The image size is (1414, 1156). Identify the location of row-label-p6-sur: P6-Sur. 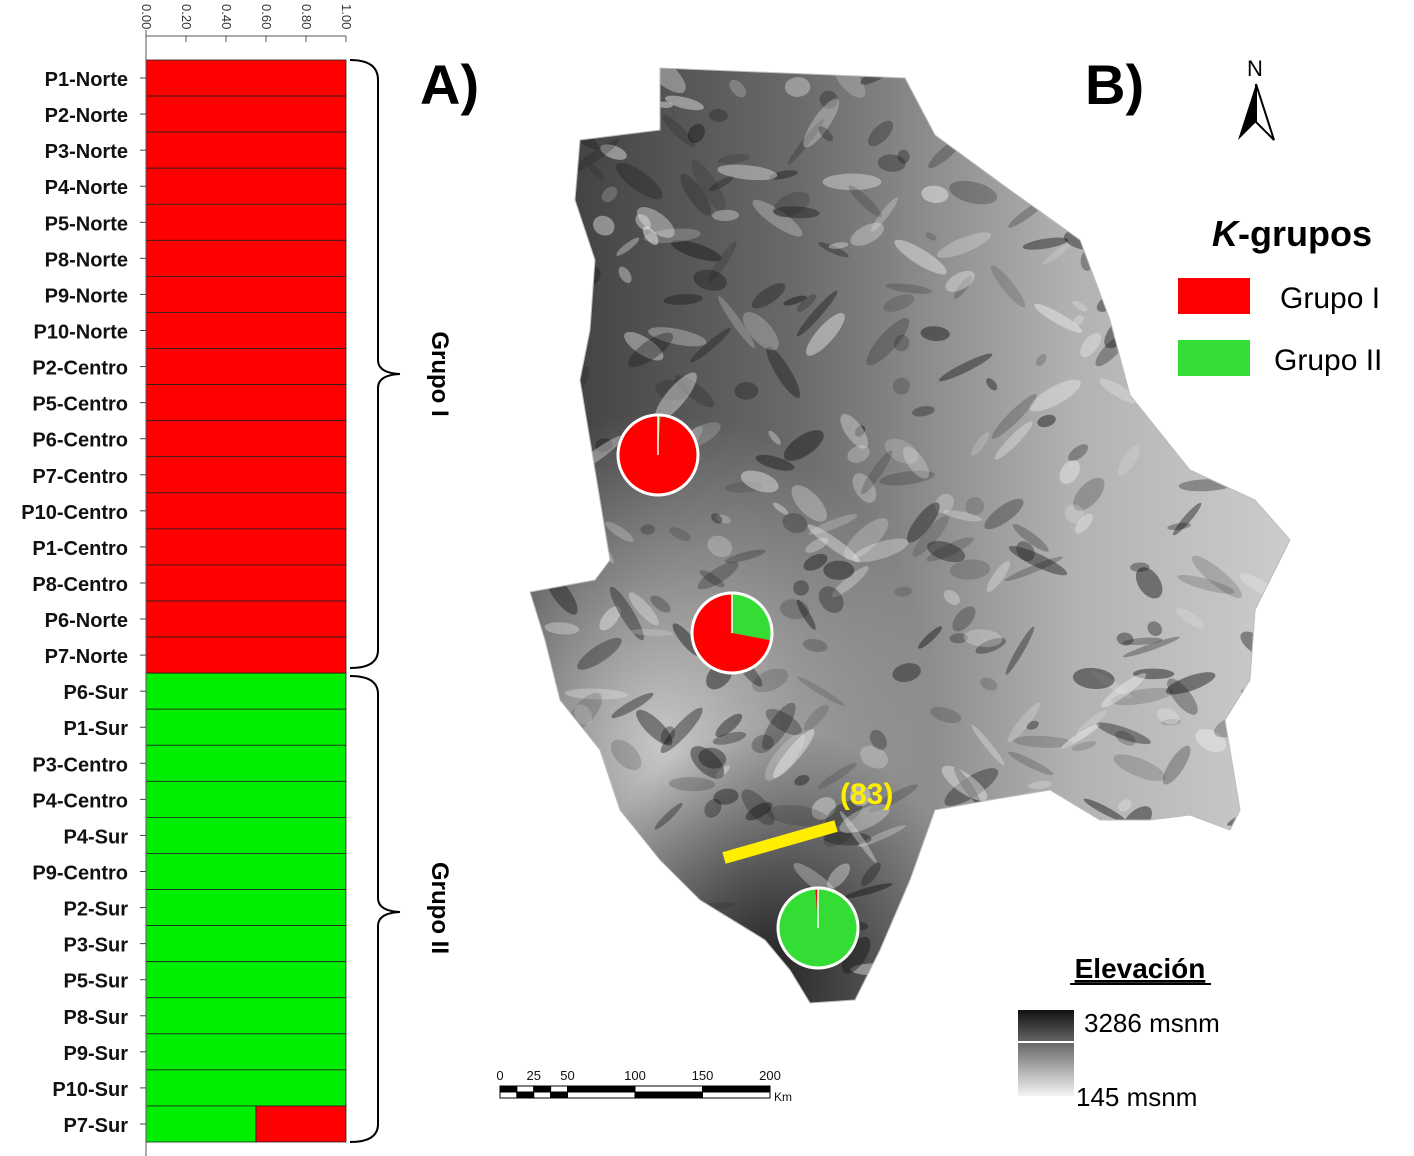
(96, 693).